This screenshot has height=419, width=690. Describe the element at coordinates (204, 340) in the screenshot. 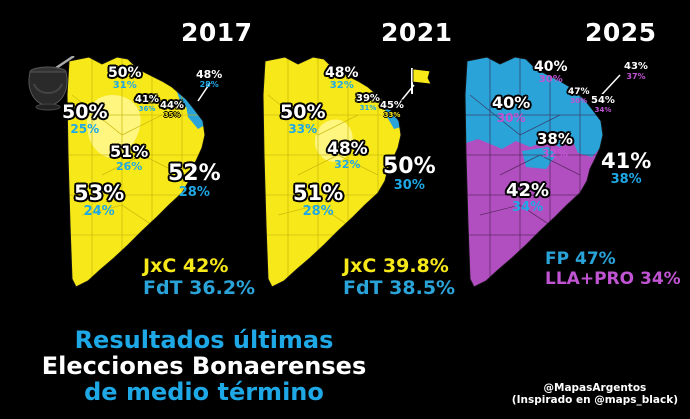

I see `title-line1: Resultados últimas` at that location.